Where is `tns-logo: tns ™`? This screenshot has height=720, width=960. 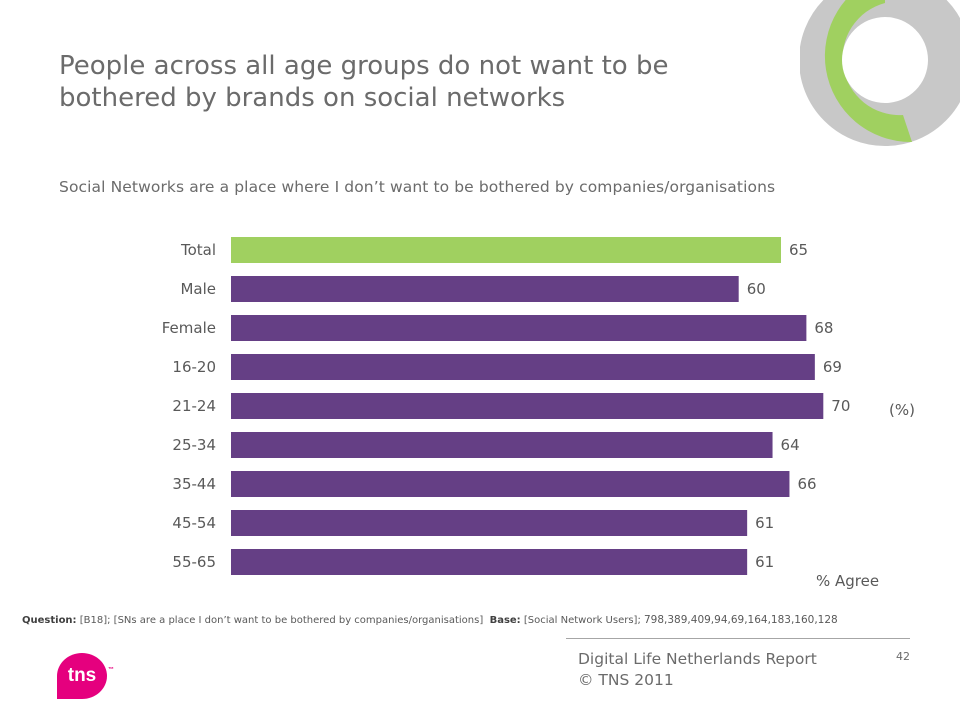
tns-logo: tns ™ is located at coordinates (85, 676).